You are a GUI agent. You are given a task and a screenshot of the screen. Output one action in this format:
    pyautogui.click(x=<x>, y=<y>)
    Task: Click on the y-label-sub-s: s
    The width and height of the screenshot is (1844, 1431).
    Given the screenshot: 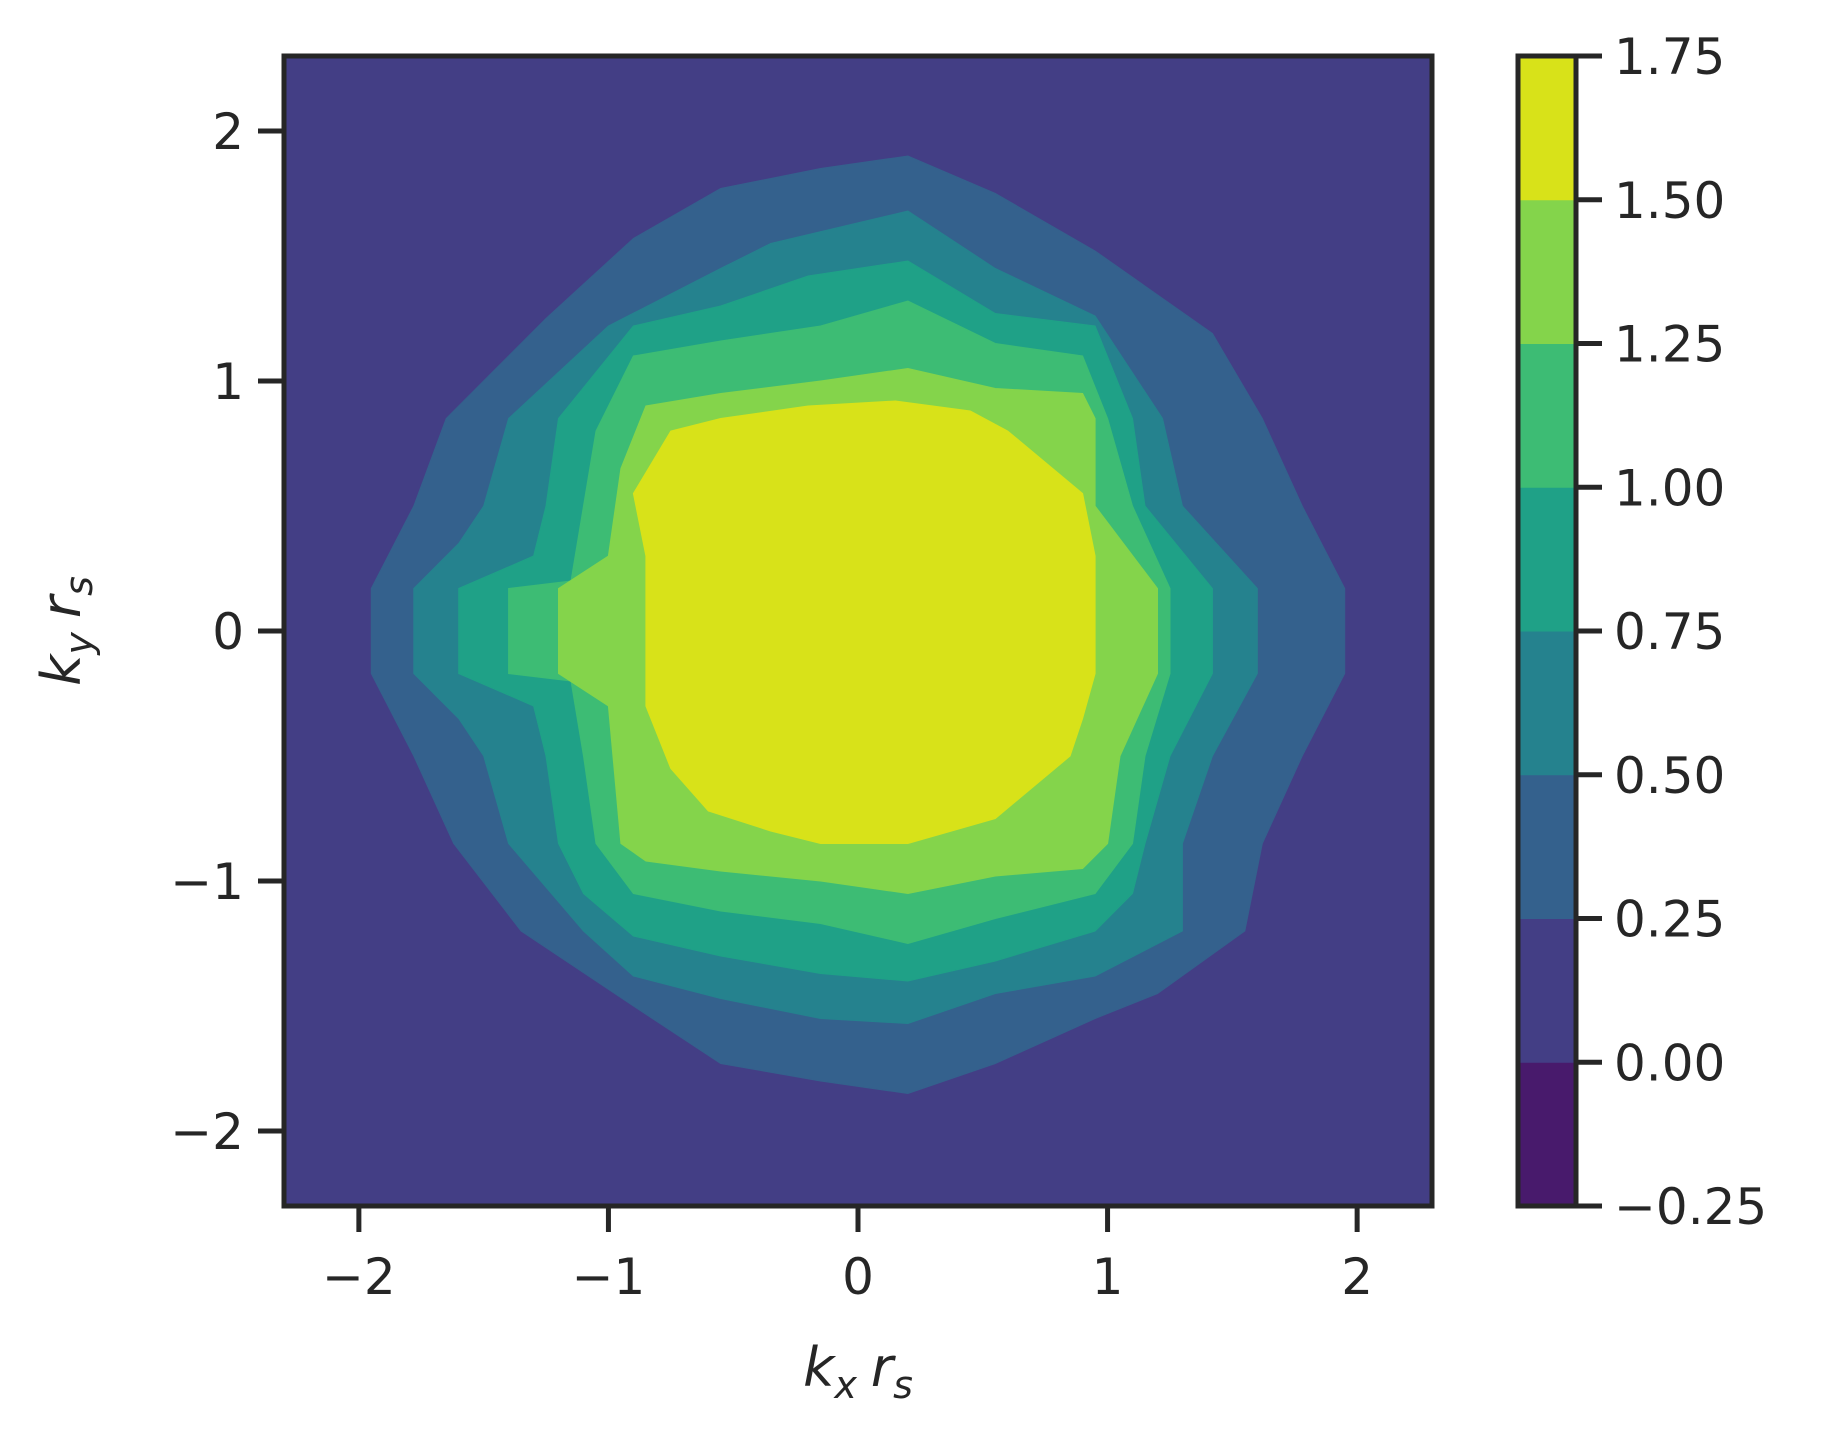 What is the action you would take?
    pyautogui.click(x=79, y=586)
    